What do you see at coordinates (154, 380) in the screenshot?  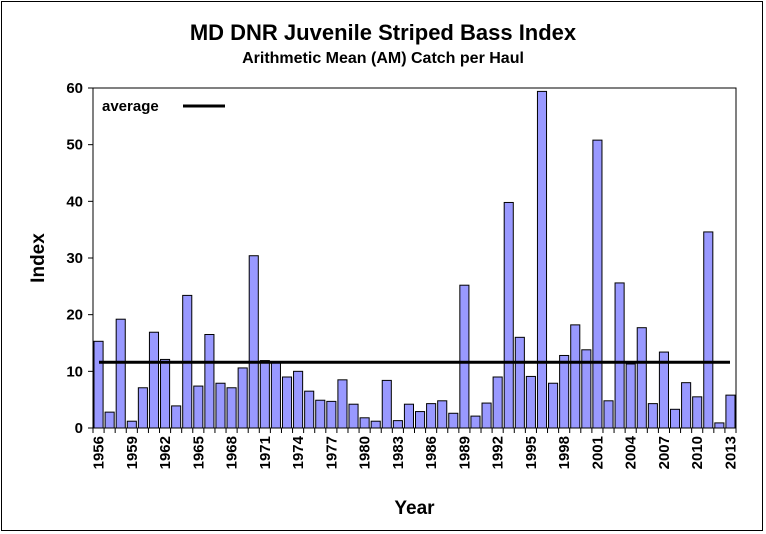 I see `bar-1961` at bounding box center [154, 380].